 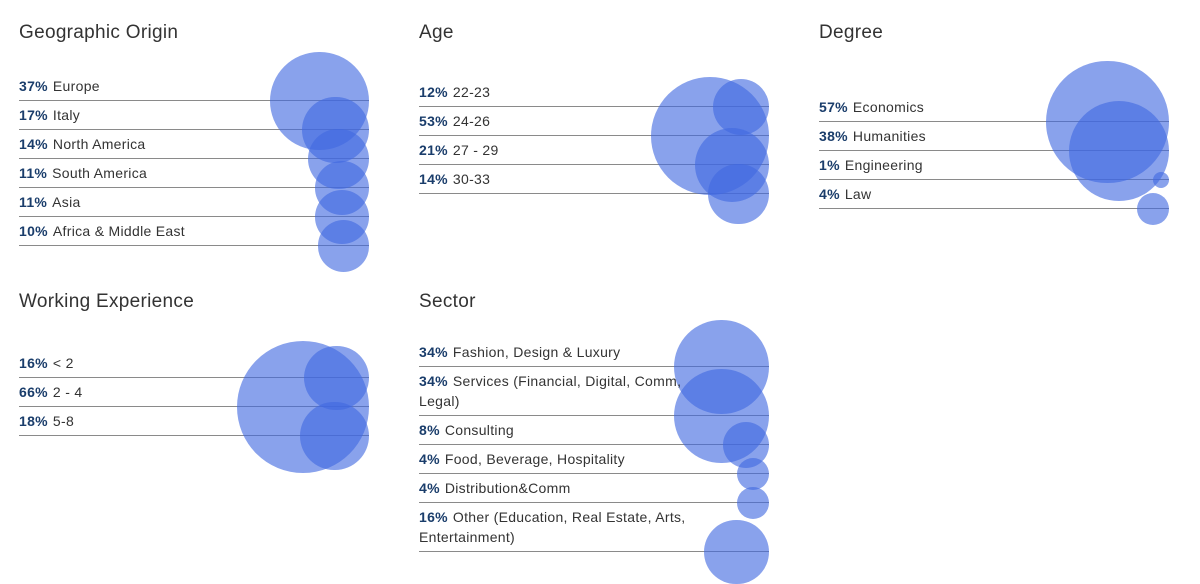 What do you see at coordinates (994, 136) in the screenshot?
I see `row-text: 38% Humanities` at bounding box center [994, 136].